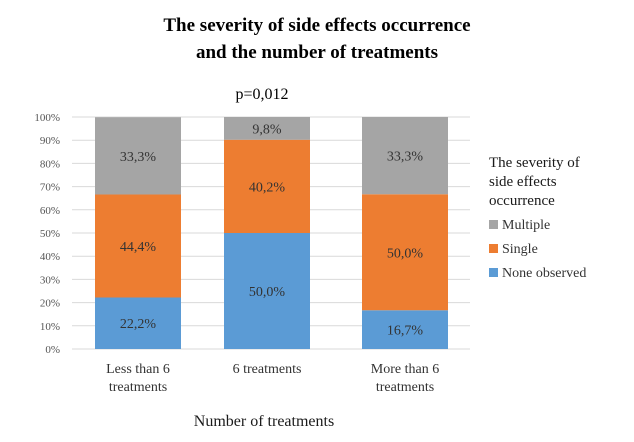  I want to click on x-axis-label: Number of treatments, so click(264, 421).